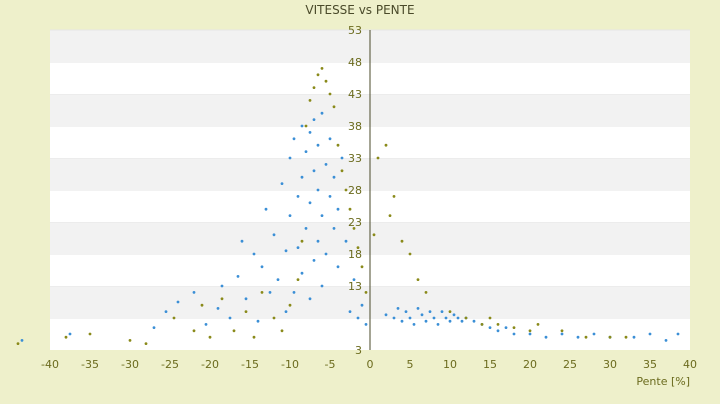 The image size is (720, 404). I want to click on y-tick-label: 33, so click(355, 158).